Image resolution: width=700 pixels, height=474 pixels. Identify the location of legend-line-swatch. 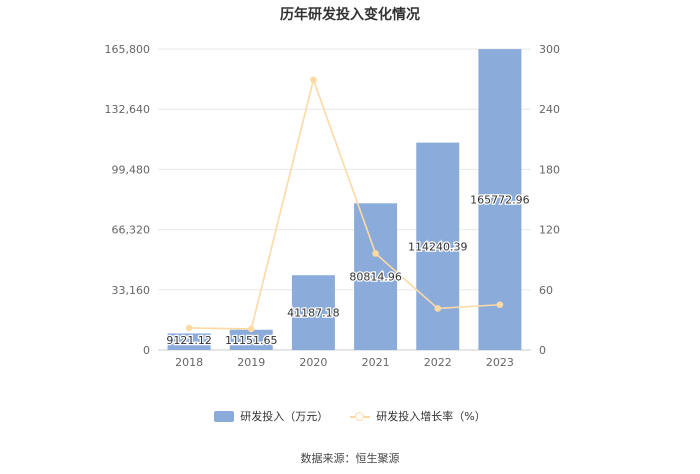
(360, 416).